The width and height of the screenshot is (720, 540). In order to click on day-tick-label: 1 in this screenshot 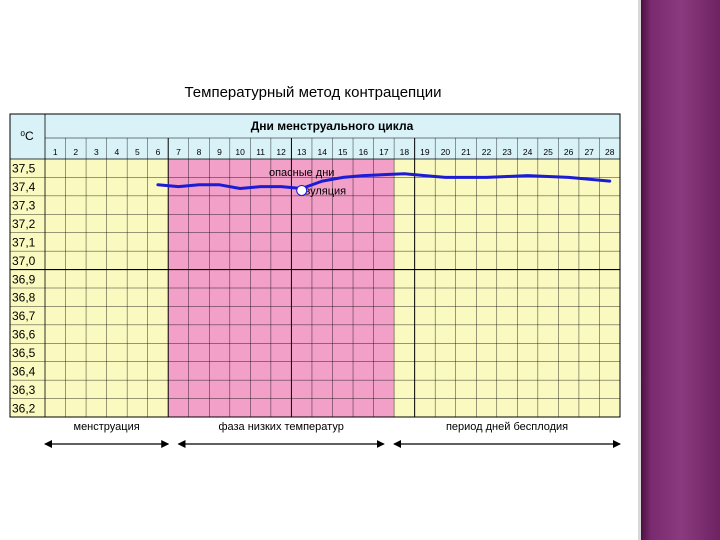, I will do `click(55, 152)`.